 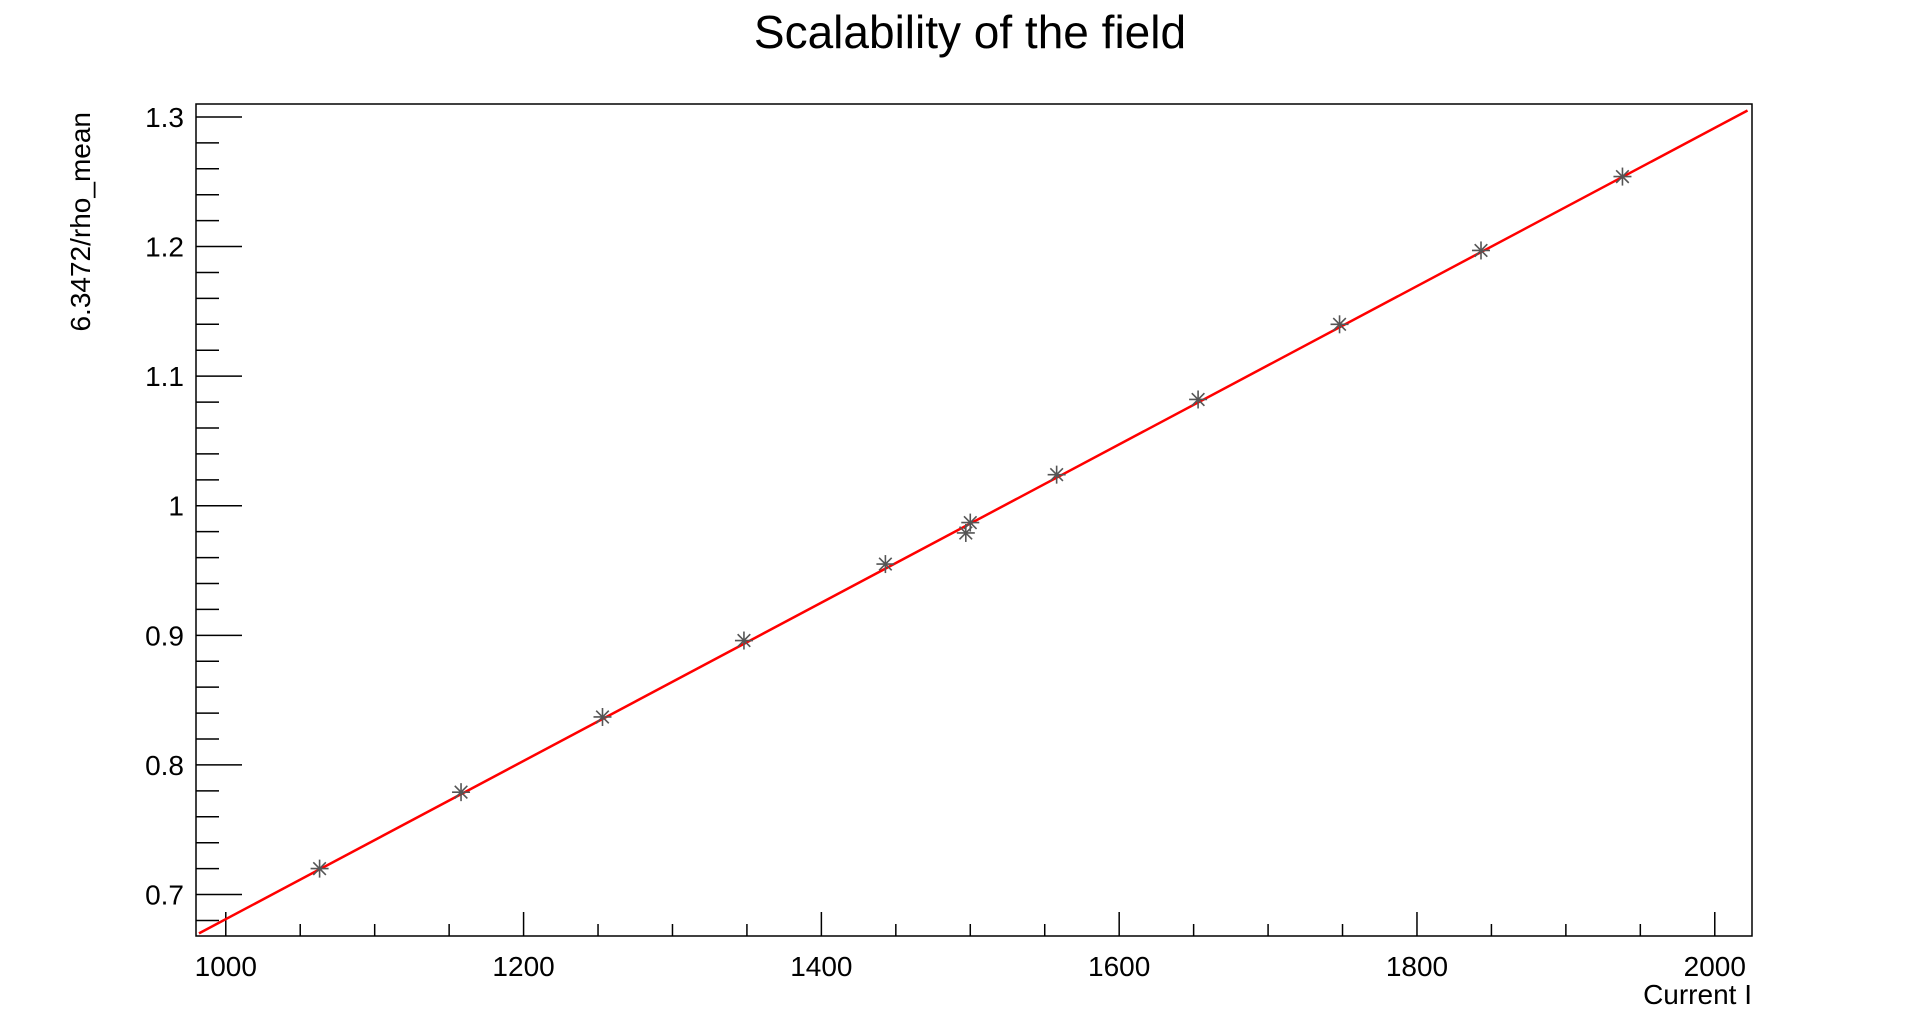 What do you see at coordinates (164, 247) in the screenshot?
I see `y-tick-label: 1.2` at bounding box center [164, 247].